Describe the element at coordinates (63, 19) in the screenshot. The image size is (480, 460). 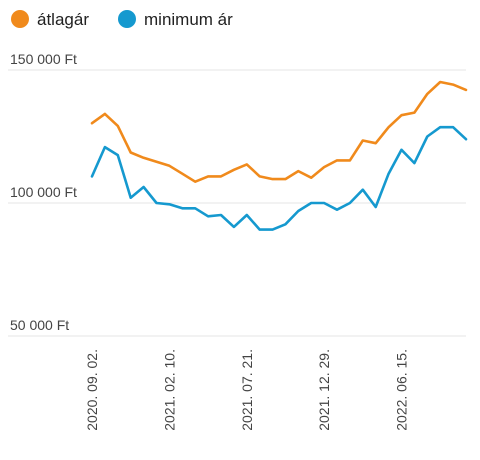
I see `legend-label: átlagár` at that location.